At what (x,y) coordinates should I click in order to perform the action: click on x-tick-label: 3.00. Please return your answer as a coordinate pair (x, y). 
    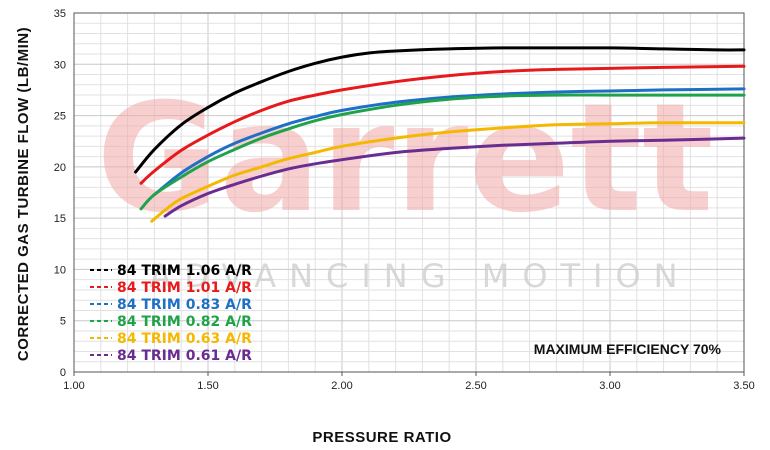
    Looking at the image, I should click on (609, 386).